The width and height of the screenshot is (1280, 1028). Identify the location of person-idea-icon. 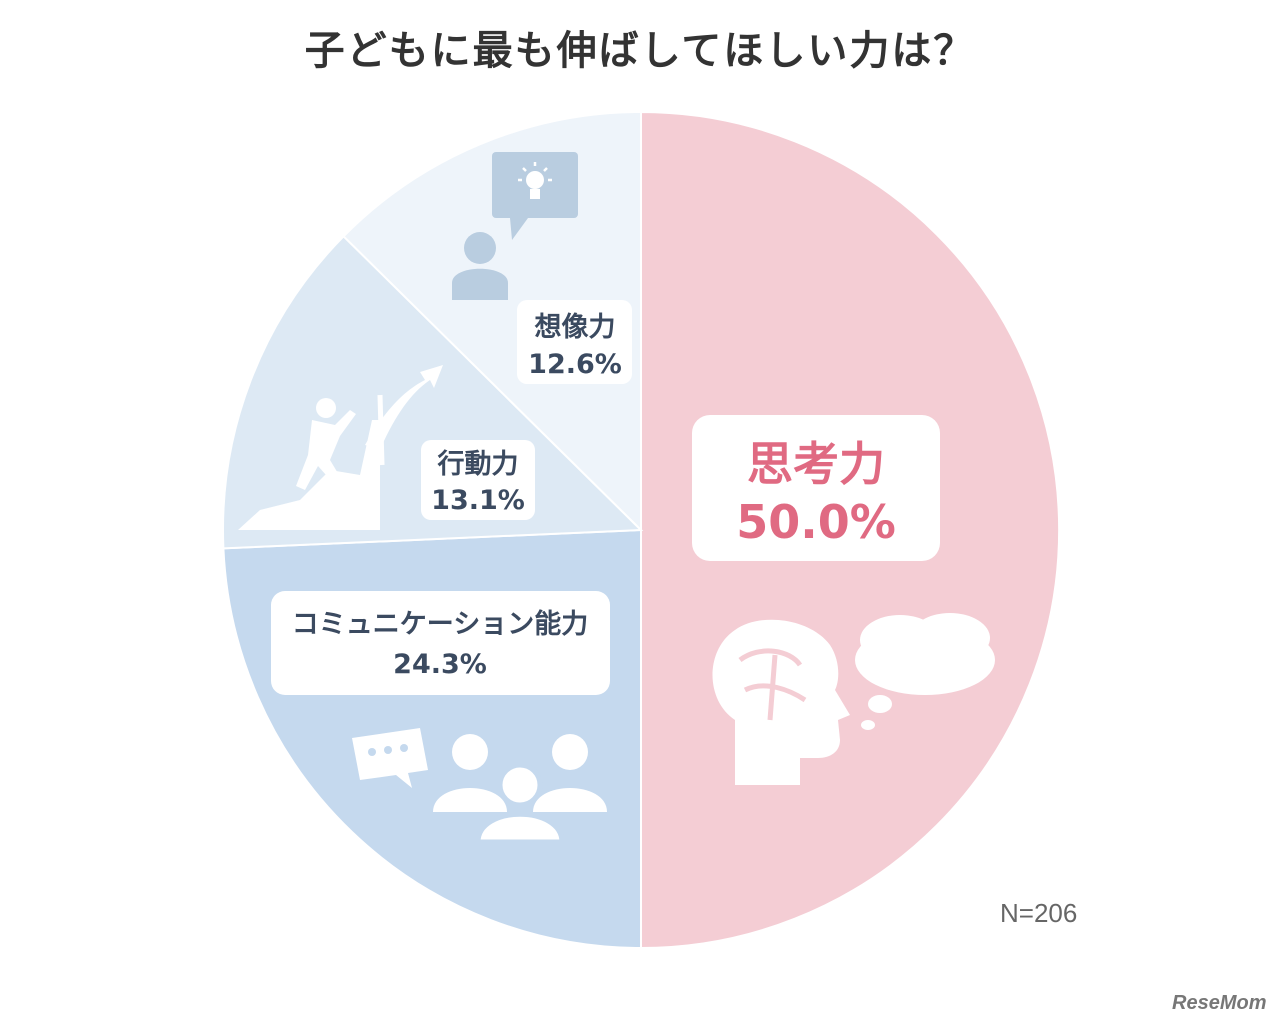
(515, 226).